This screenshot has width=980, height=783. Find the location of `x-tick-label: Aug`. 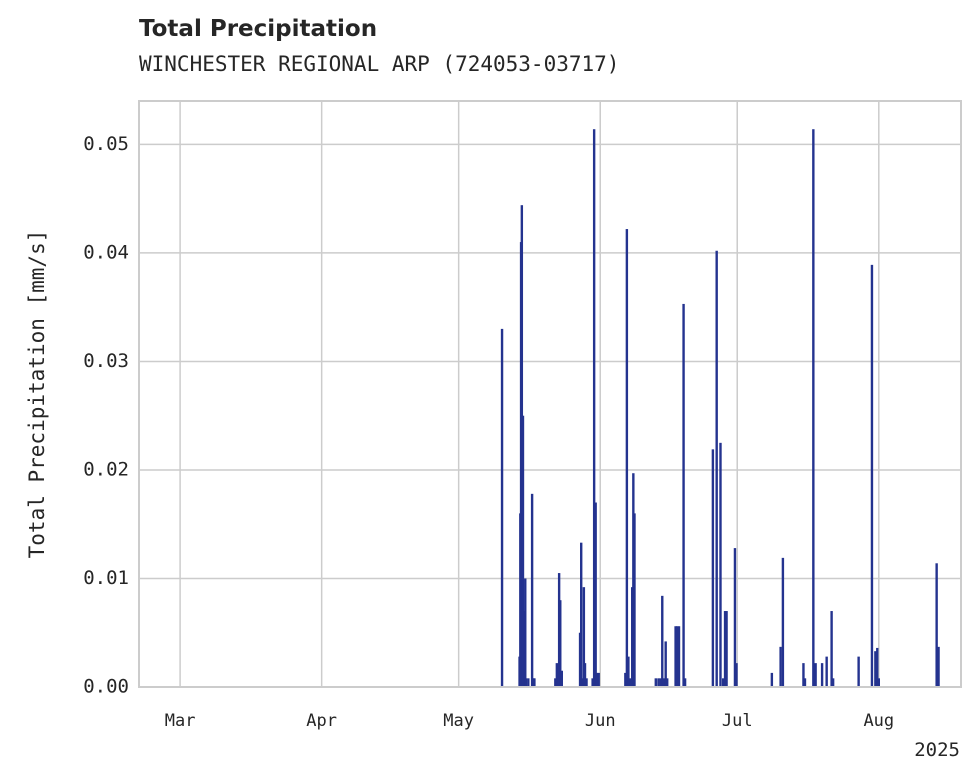

x-tick-label: Aug is located at coordinates (878, 721).